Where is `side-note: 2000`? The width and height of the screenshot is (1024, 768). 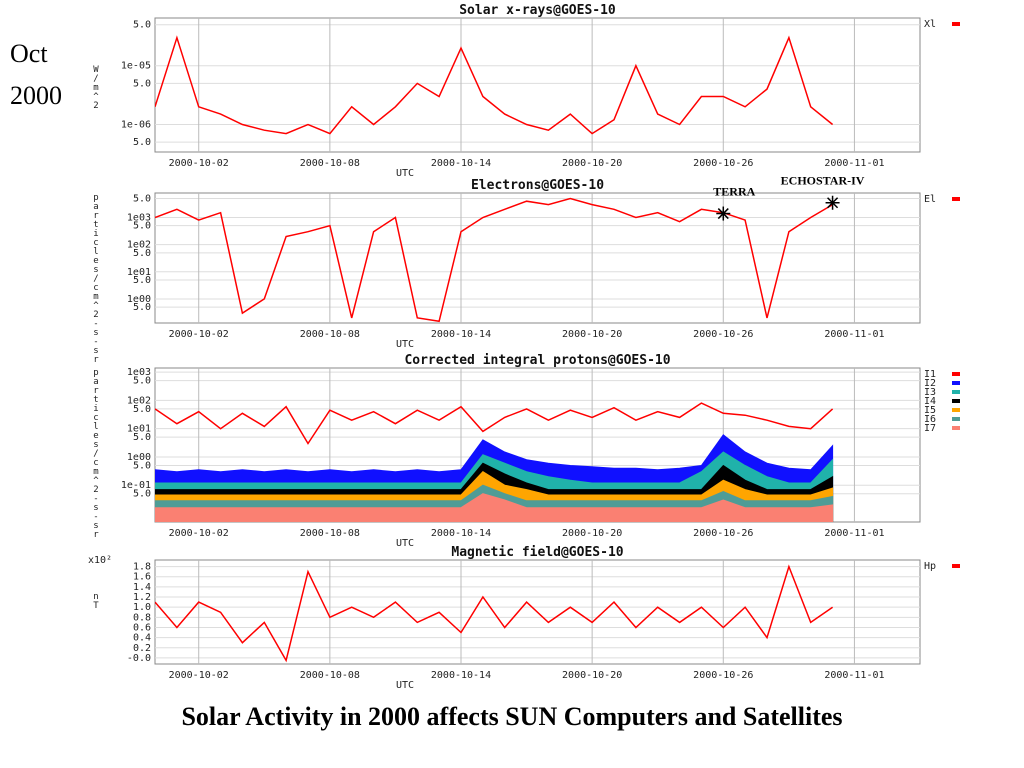
side-note: 2000 is located at coordinates (36, 95).